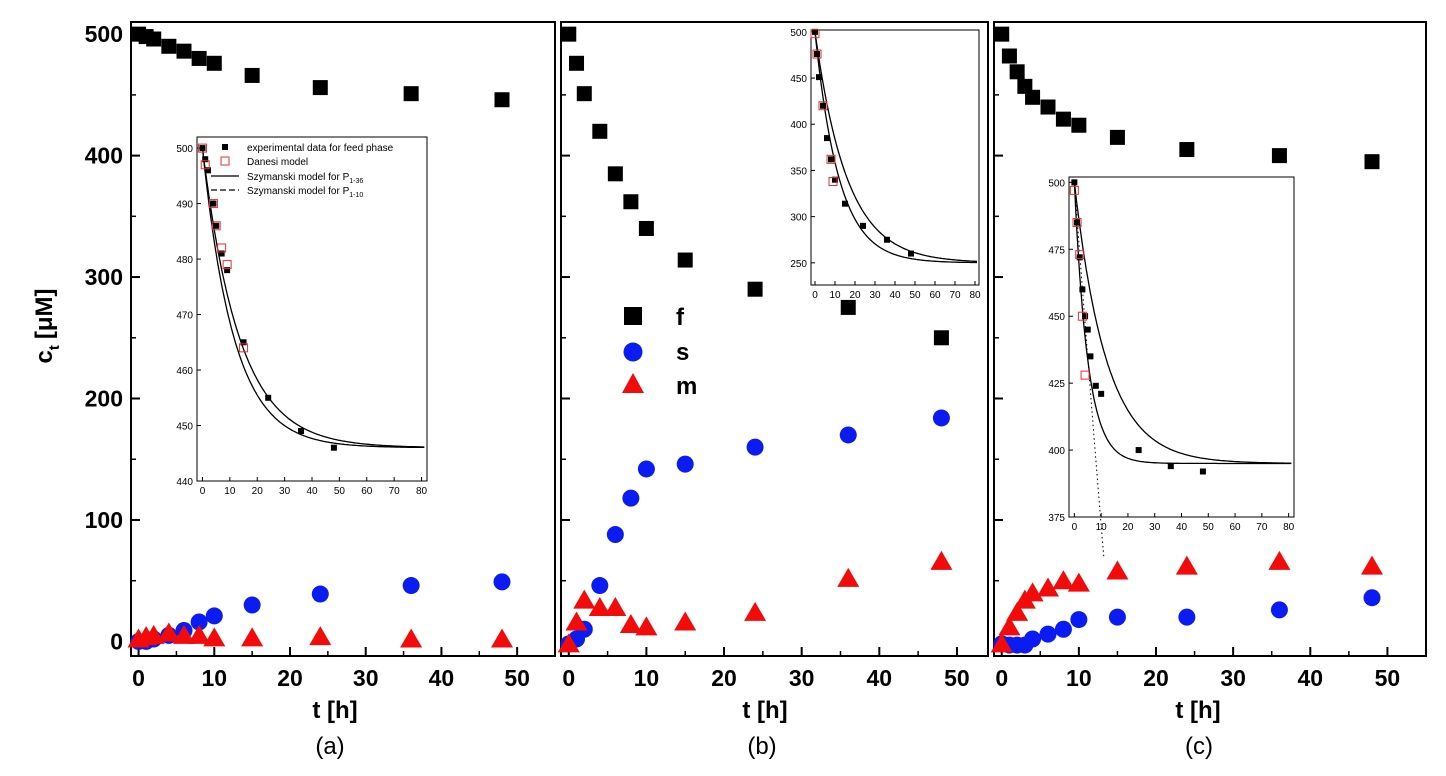 This screenshot has width=1446, height=776. What do you see at coordinates (290, 678) in the screenshot?
I see `x-tick-label-a: 20` at bounding box center [290, 678].